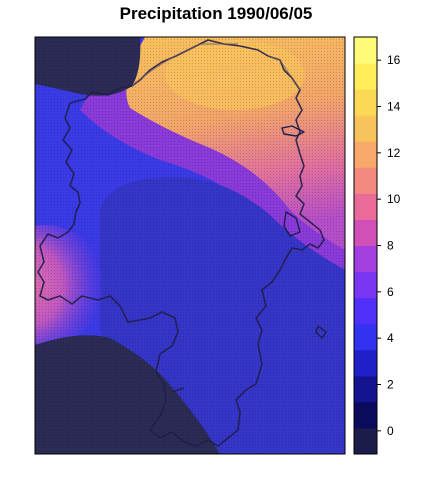 The height and width of the screenshot is (480, 432). I want to click on color-key-tick-label: 14, so click(394, 107).